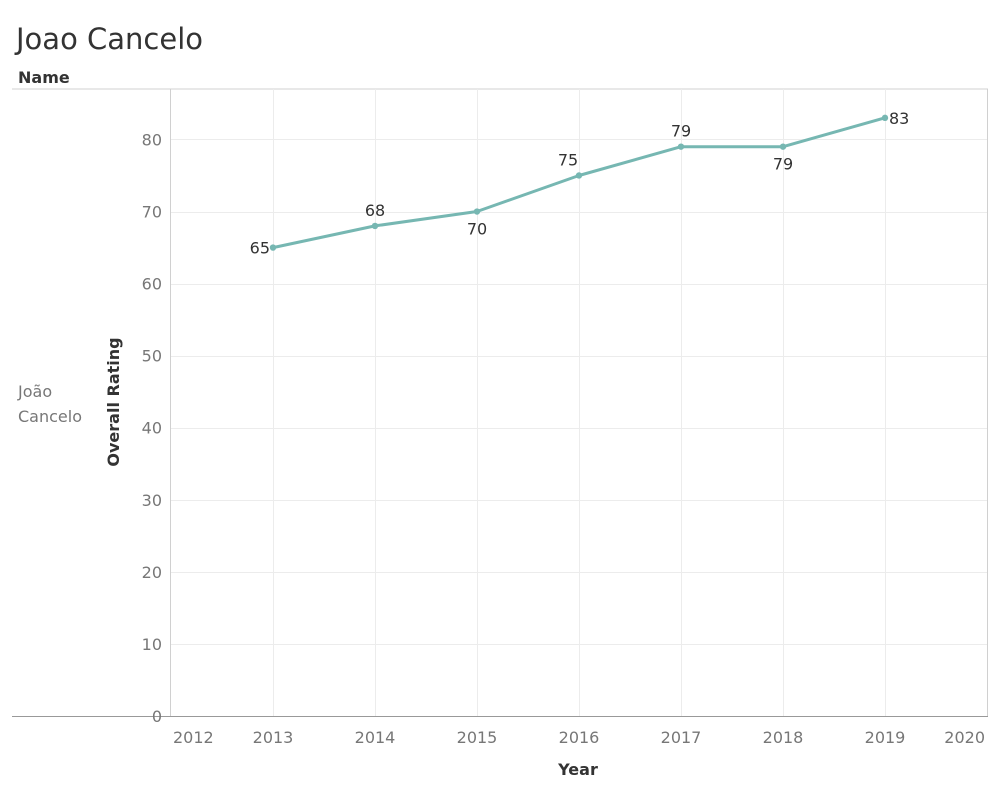 This screenshot has height=800, width=1000. Describe the element at coordinates (375, 737) in the screenshot. I see `x-tick-label: 2014` at that location.